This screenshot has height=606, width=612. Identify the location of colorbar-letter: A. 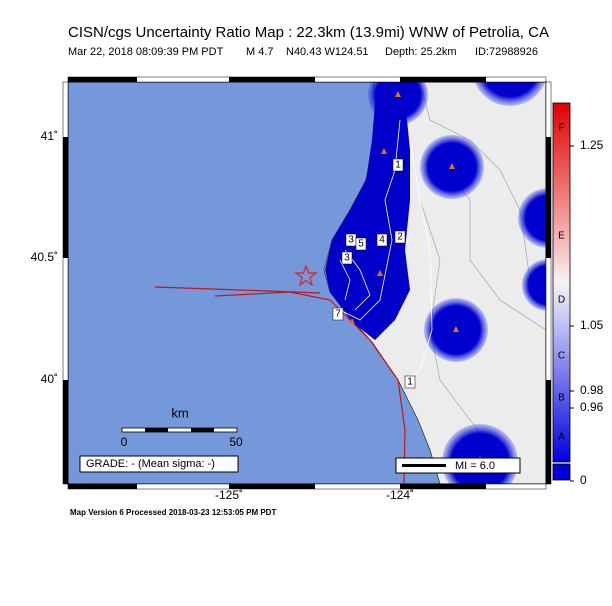
(561, 437).